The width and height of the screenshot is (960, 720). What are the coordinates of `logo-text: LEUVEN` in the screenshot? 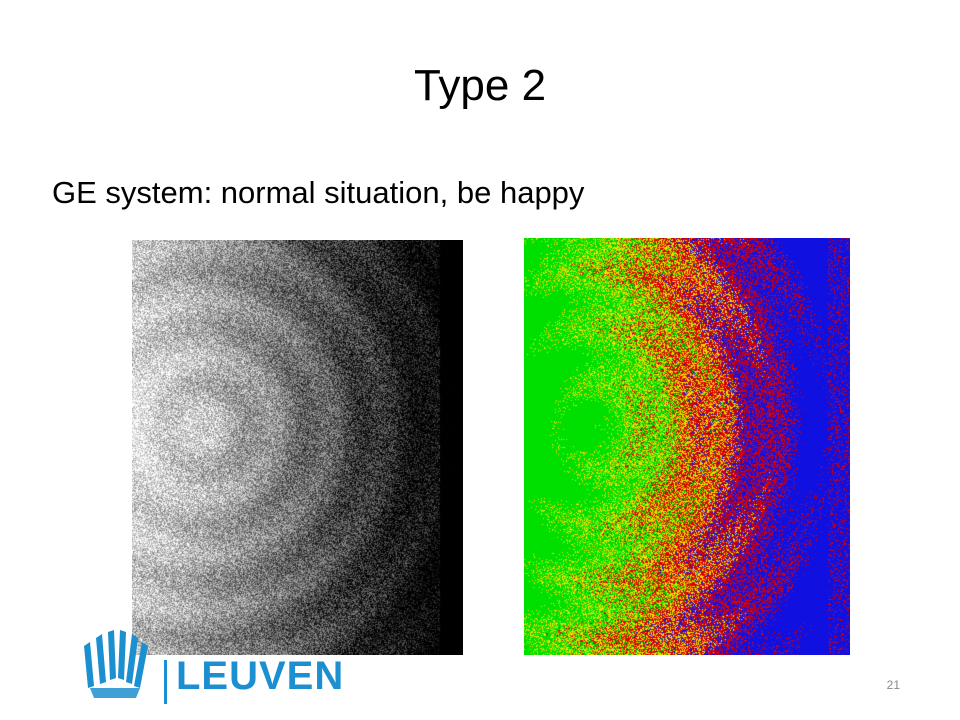 It's located at (260, 676).